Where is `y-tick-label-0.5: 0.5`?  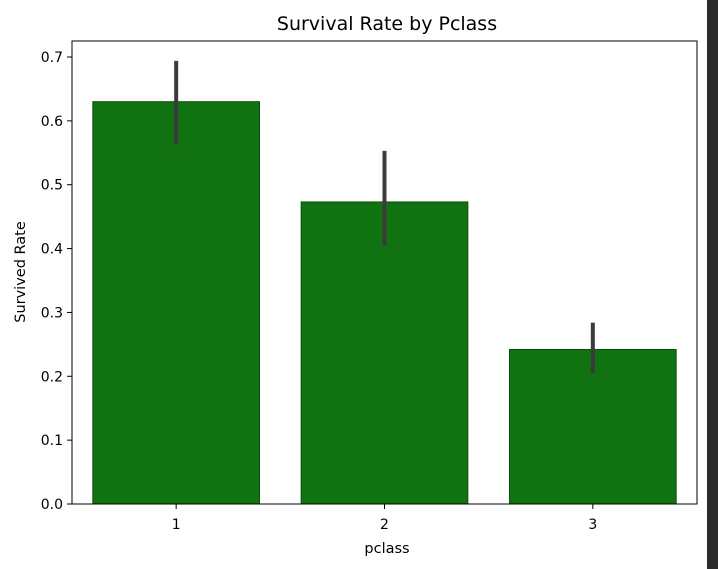
y-tick-label-0.5: 0.5 is located at coordinates (52, 186).